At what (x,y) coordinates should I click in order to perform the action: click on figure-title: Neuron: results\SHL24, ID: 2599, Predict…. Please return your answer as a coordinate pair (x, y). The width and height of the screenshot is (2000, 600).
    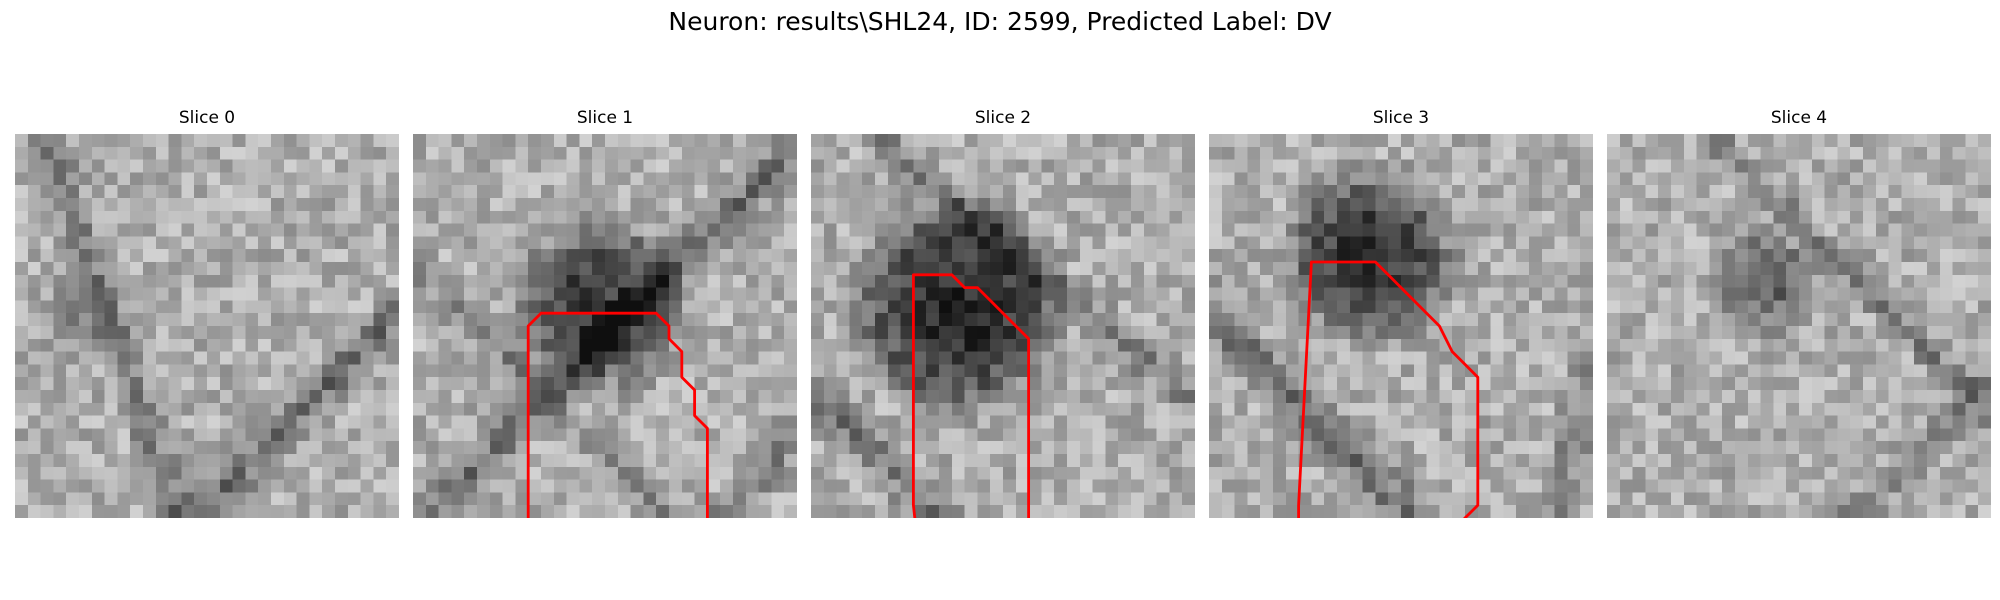
    Looking at the image, I should click on (1000, 21).